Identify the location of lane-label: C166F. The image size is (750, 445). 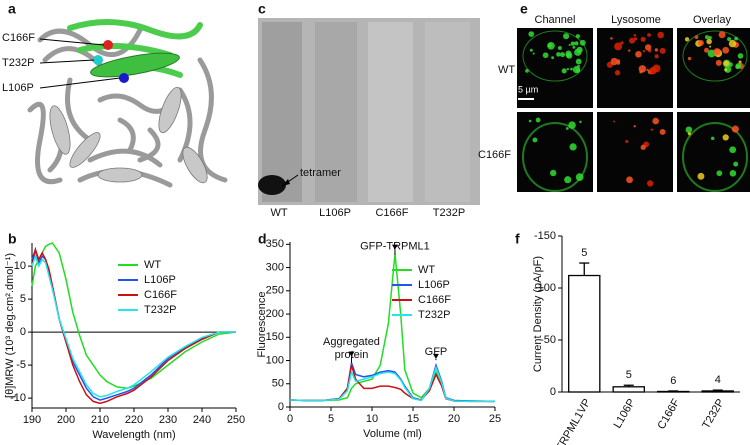
(391, 213).